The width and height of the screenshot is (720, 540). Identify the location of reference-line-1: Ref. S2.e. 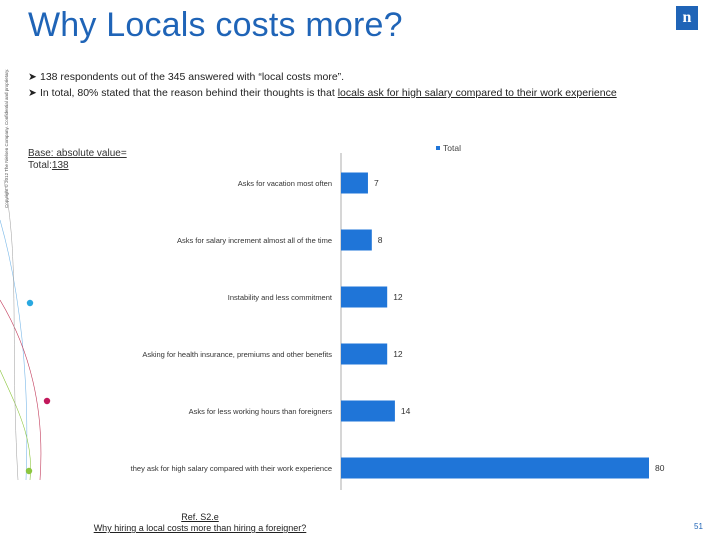
(200, 517).